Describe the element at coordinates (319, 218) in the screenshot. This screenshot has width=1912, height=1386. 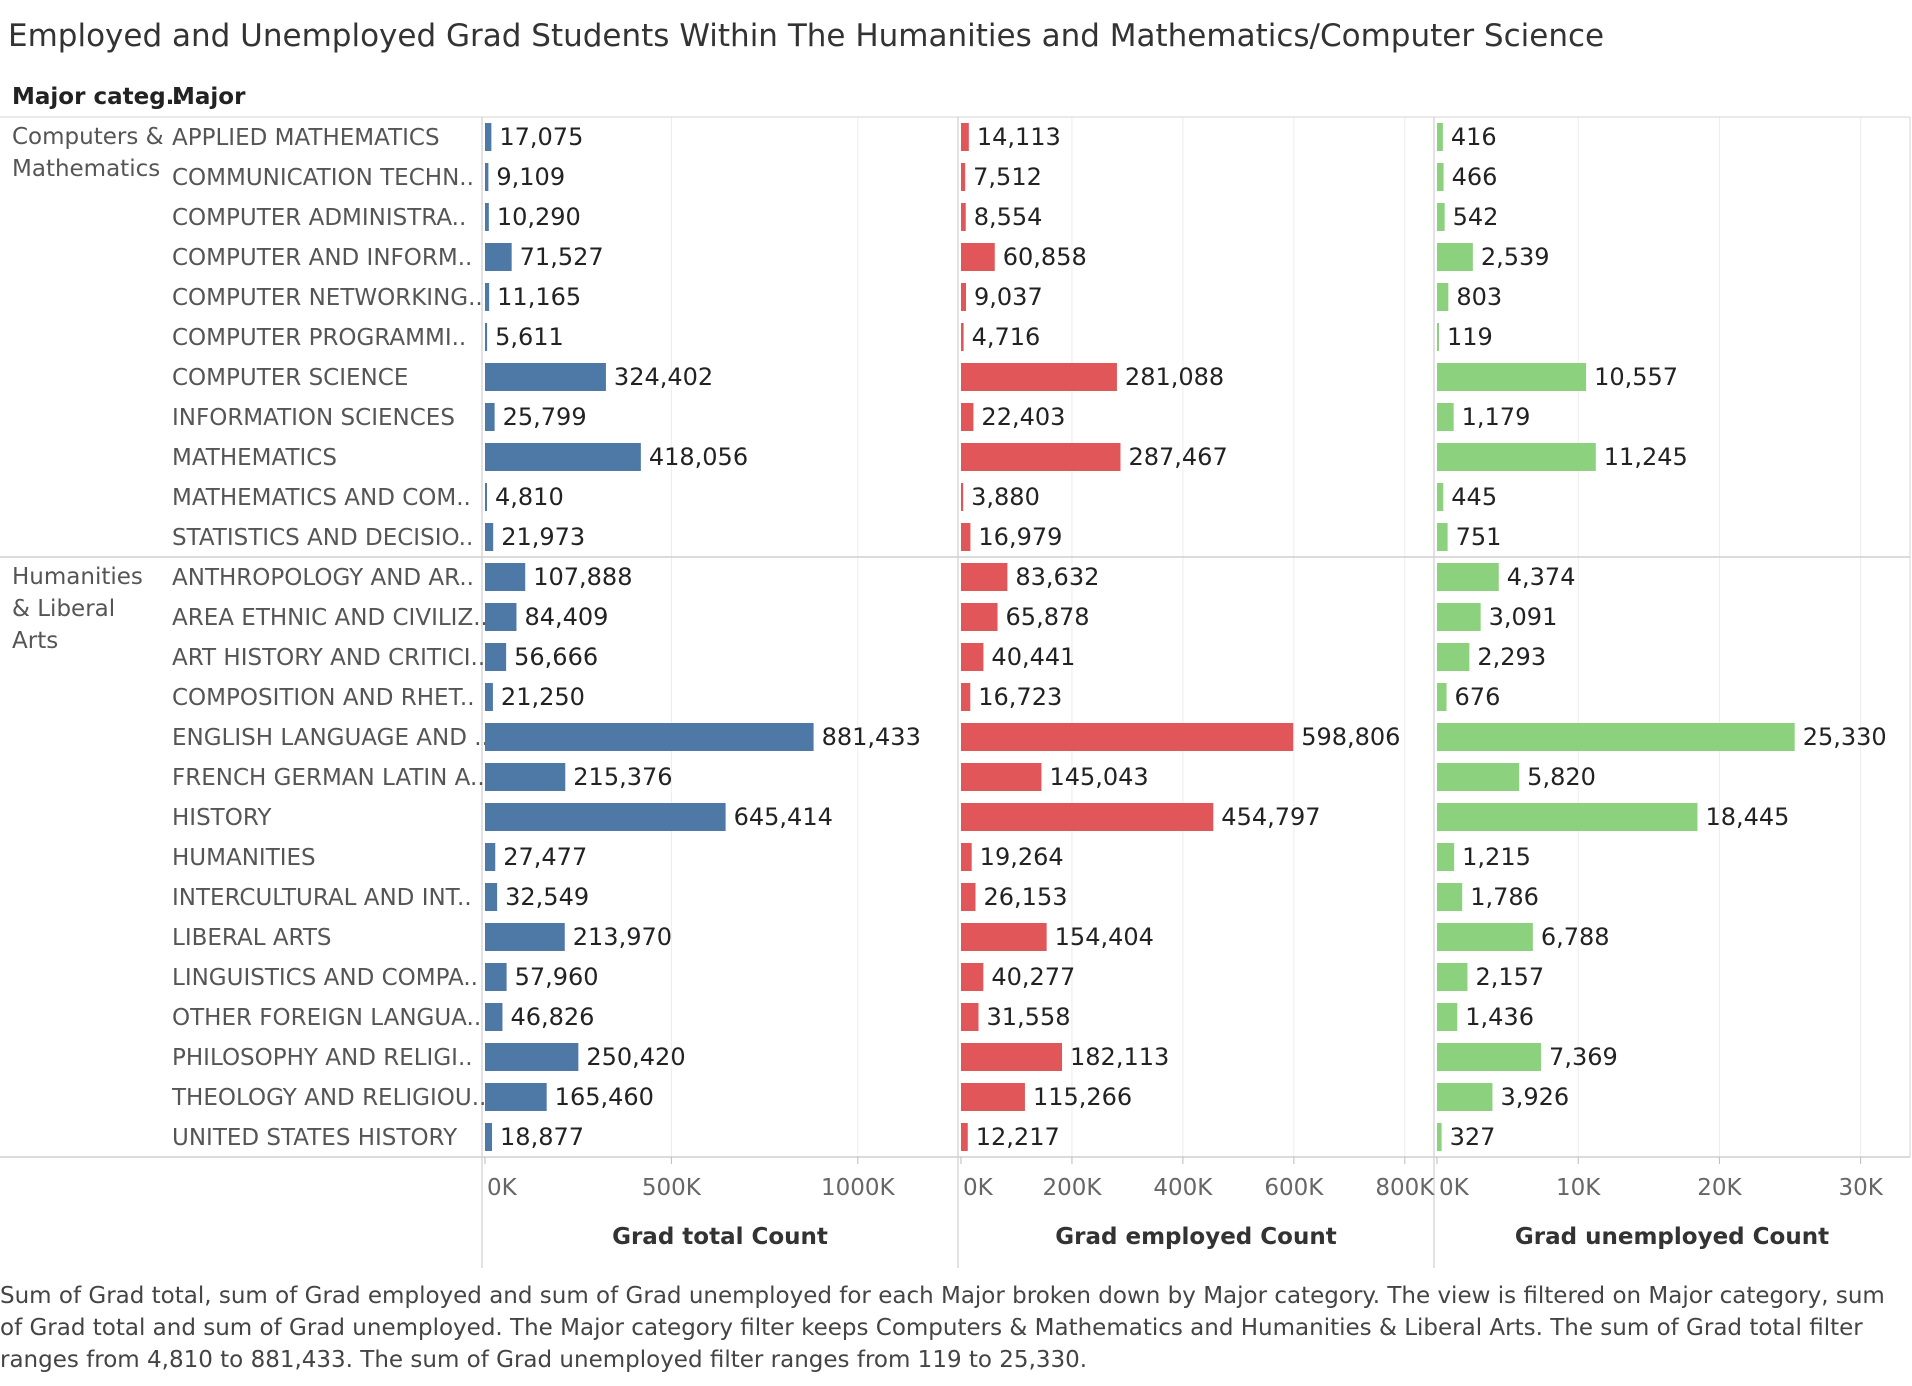
I see `major-label: COMPUTER ADMINISTRA..` at that location.